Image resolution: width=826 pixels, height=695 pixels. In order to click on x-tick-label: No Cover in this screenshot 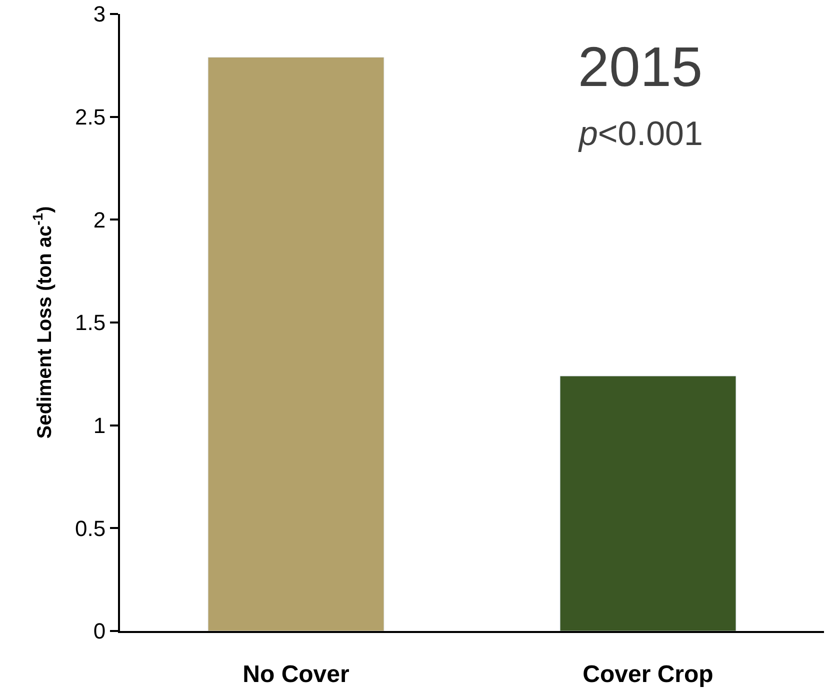, I will do `click(296, 674)`.